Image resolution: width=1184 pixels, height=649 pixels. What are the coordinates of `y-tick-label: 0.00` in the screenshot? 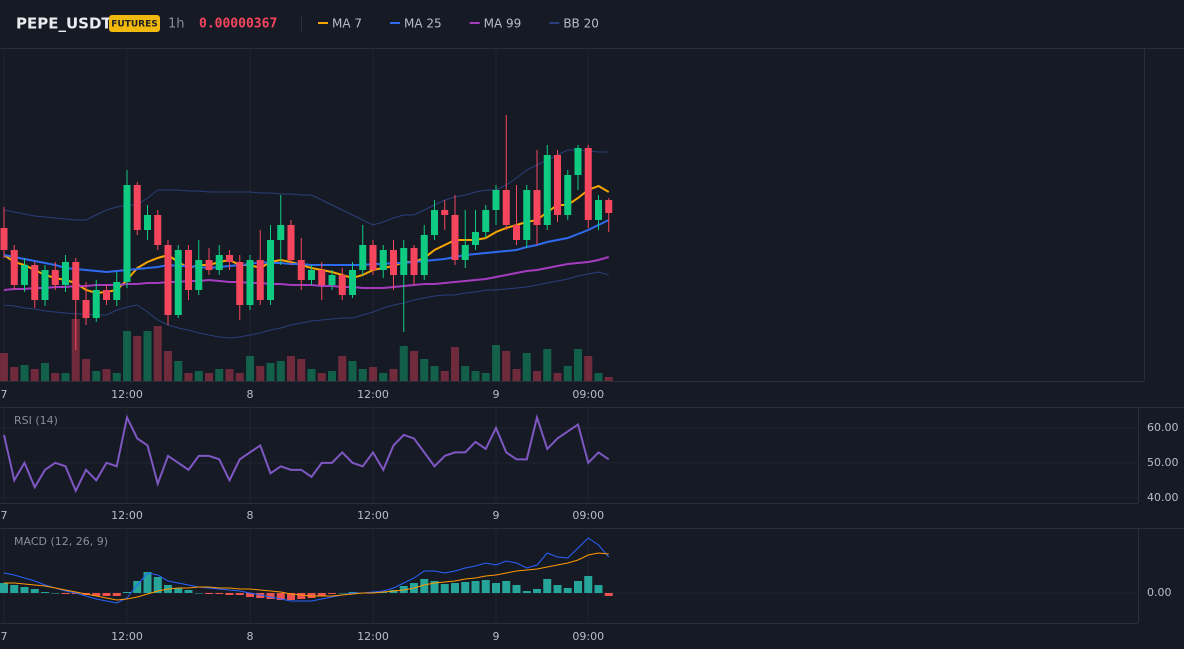 It's located at (1159, 592).